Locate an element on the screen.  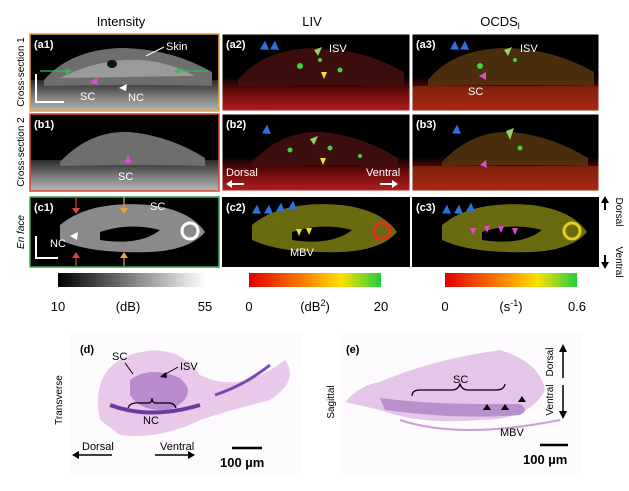
sc-label-c1: SC is located at coordinates (157, 207).